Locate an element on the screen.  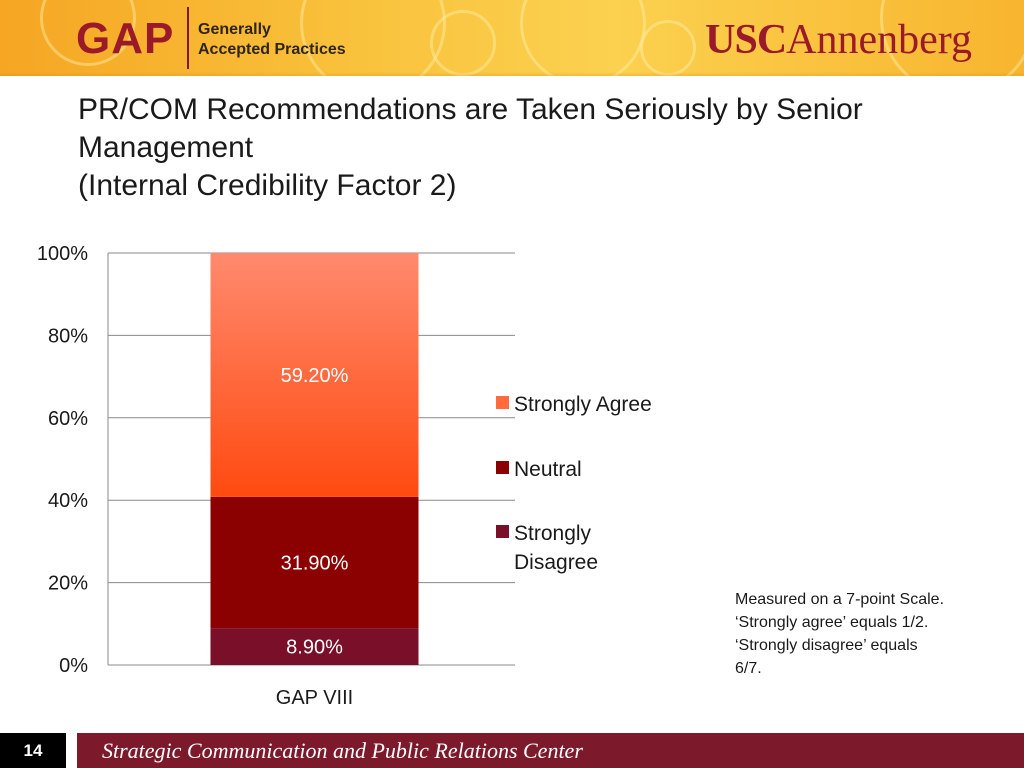
bar-segment-neutral is located at coordinates (314, 562).